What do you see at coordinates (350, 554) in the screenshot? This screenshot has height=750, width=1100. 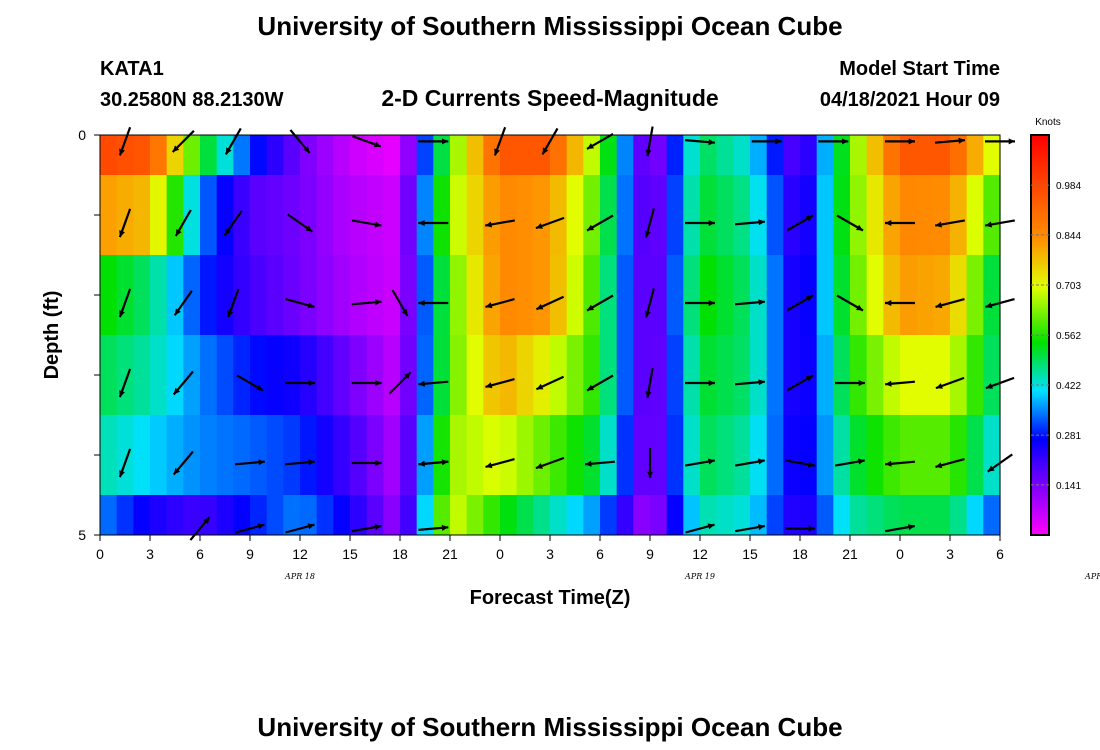 I see `x-tick-label: 15` at bounding box center [350, 554].